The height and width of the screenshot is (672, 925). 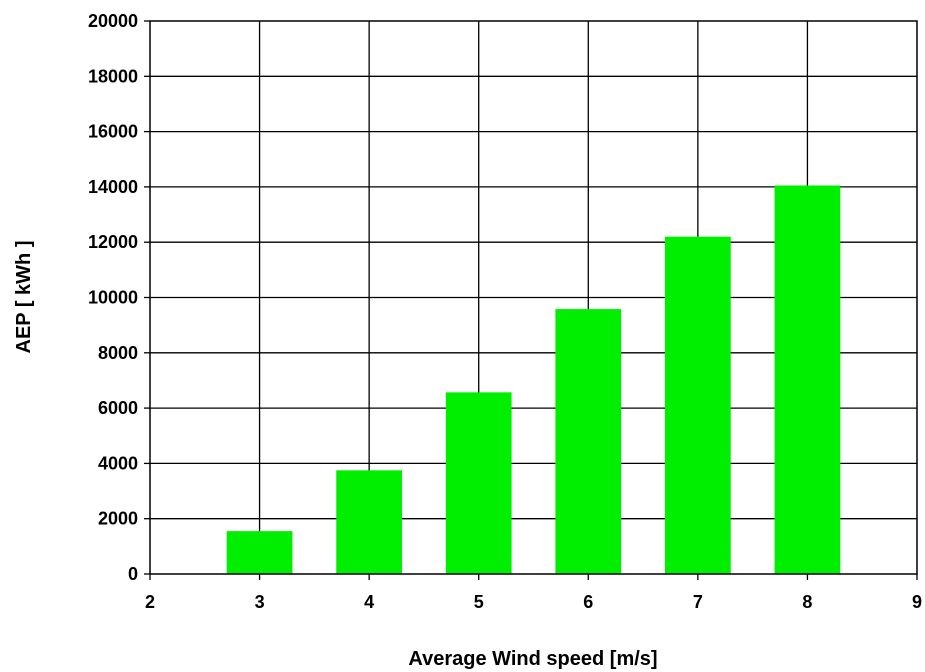 I want to click on y-tick-label: 2000, so click(x=118, y=519).